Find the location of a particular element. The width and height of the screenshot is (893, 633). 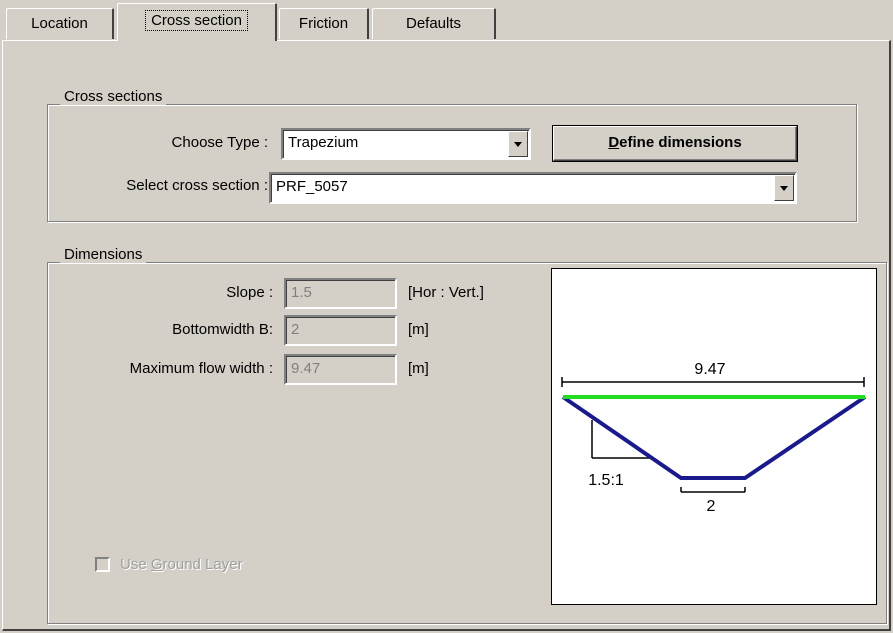

combo-value: Trapezium is located at coordinates (323, 142).